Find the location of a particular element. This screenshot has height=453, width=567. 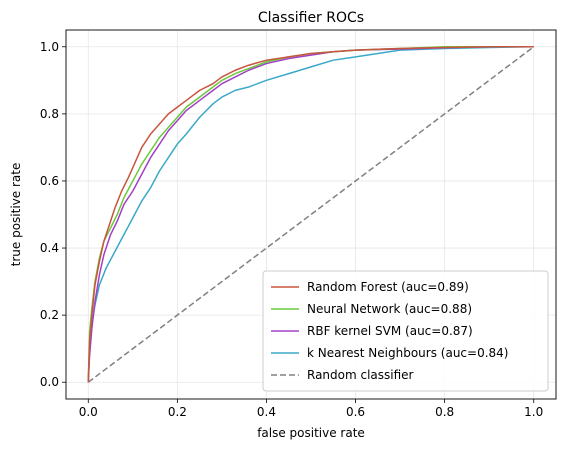

y-tick-label: 0.4 is located at coordinates (49, 248).